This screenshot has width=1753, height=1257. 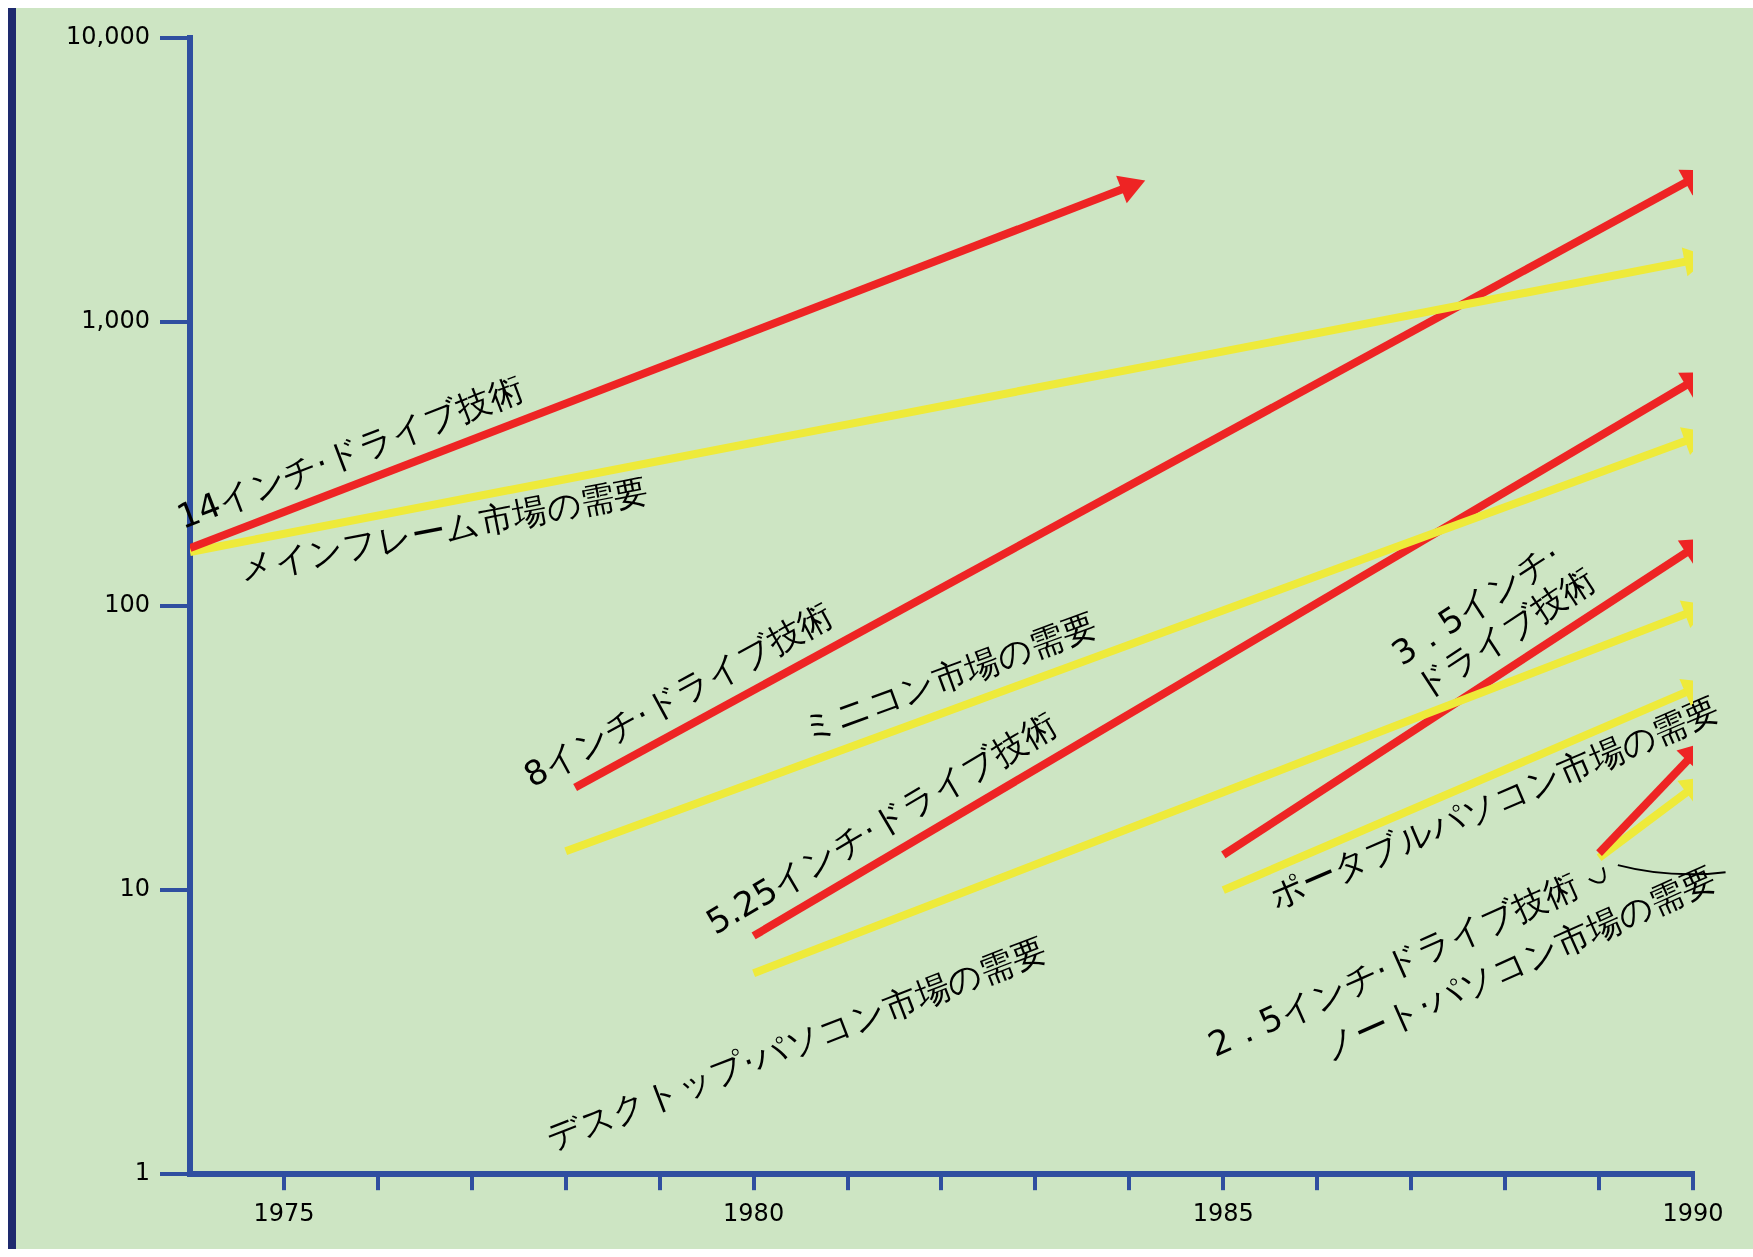 I want to click on y-tick-label: 100, so click(x=127, y=604).